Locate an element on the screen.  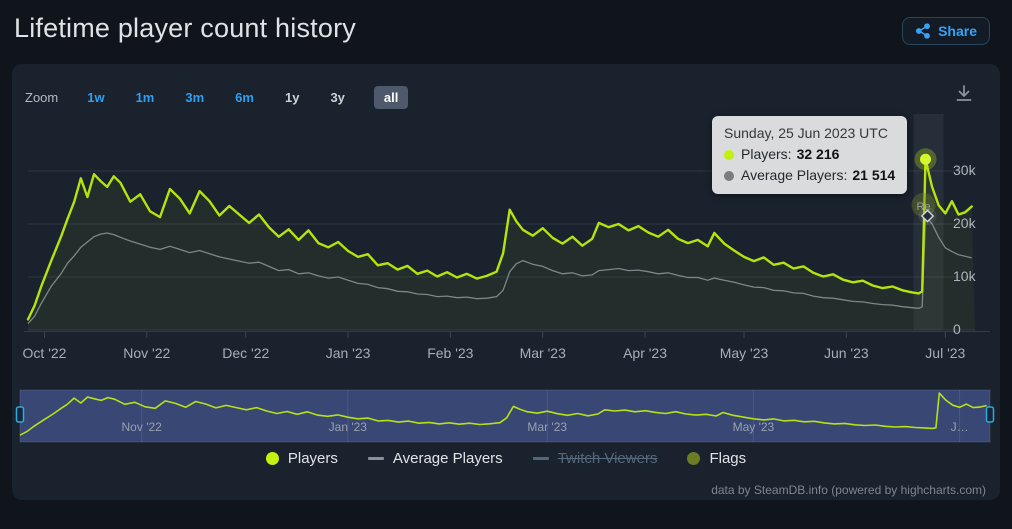
tooltip-average-value: 21 514 is located at coordinates (874, 175).